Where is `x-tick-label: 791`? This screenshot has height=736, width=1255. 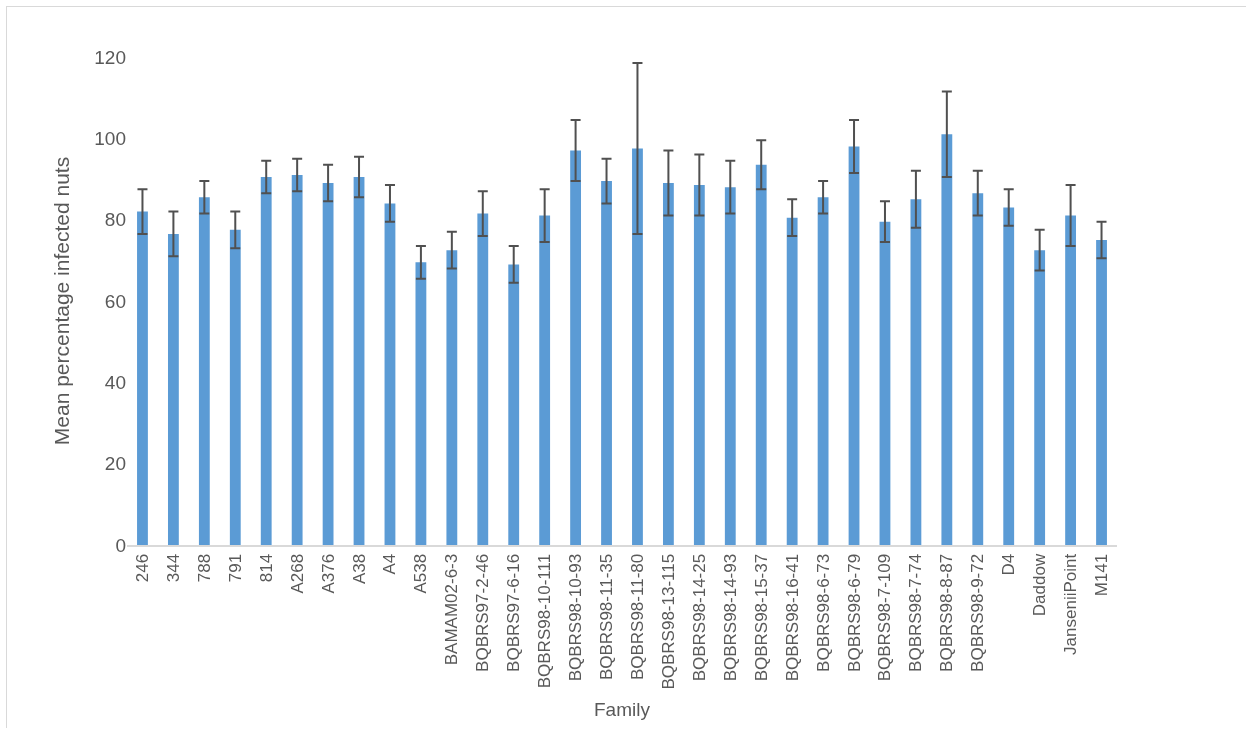 x-tick-label: 791 is located at coordinates (235, 568).